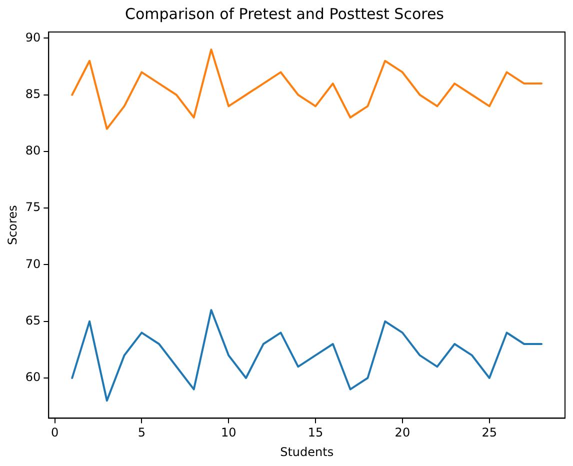 The height and width of the screenshot is (466, 573). Describe the element at coordinates (33, 377) in the screenshot. I see `y-tick-label: 60` at that location.